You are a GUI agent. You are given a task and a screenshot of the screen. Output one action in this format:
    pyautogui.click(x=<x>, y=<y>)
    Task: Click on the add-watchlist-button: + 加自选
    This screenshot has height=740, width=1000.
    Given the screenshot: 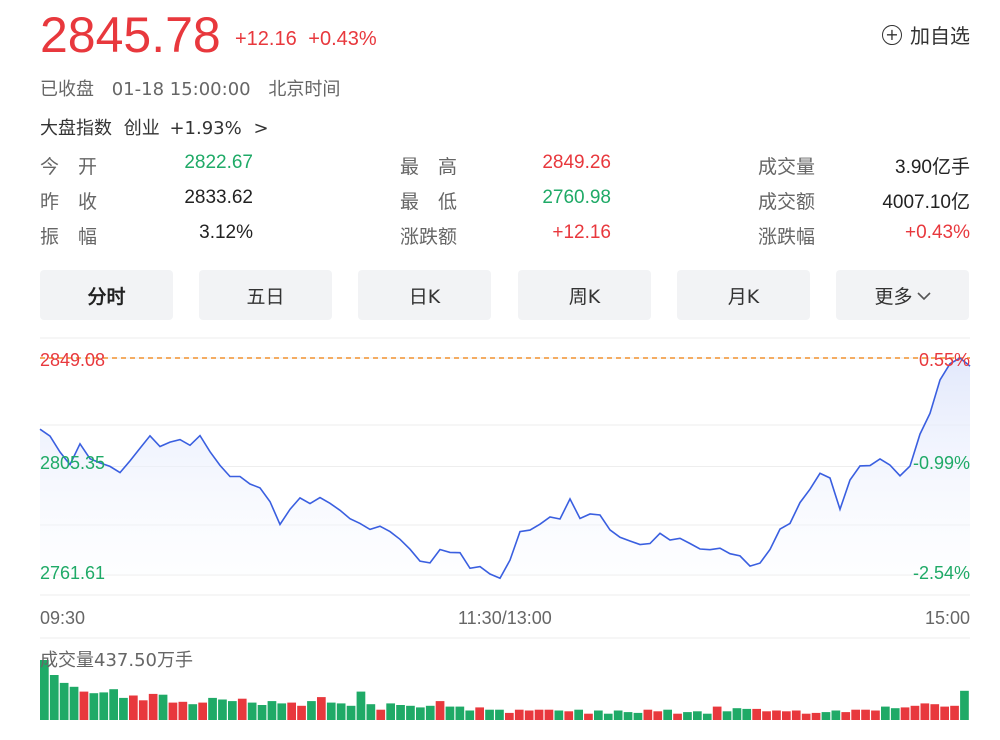 What is the action you would take?
    pyautogui.click(x=926, y=34)
    